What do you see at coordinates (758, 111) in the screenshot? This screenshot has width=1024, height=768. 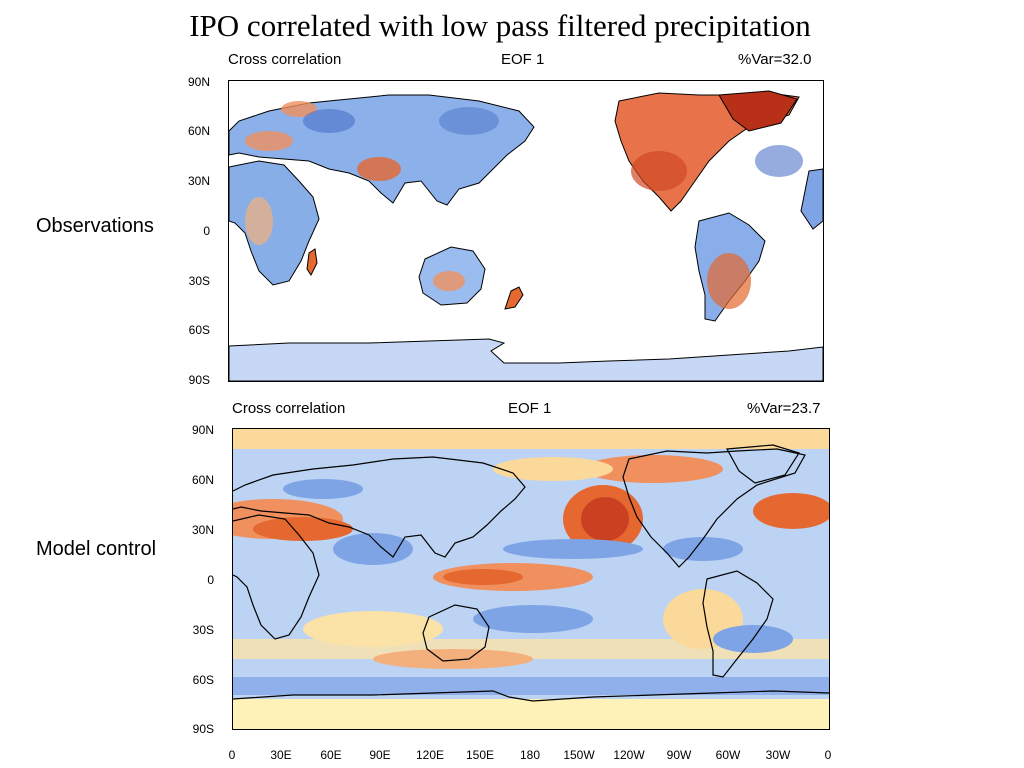 I see `greenland` at bounding box center [758, 111].